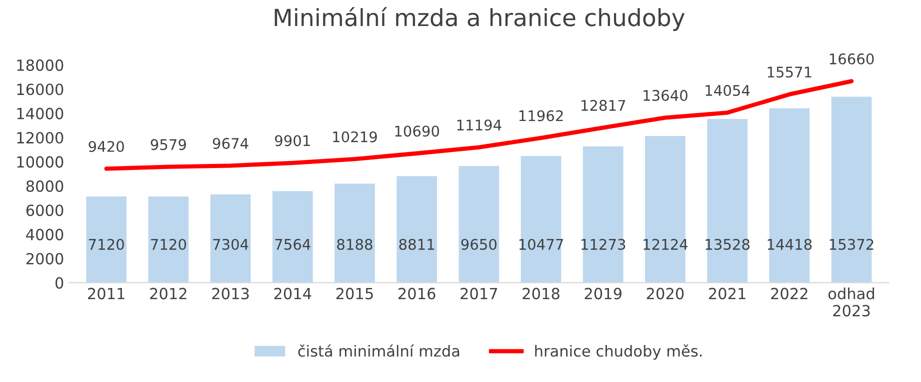  Describe the element at coordinates (479, 294) in the screenshot. I see `x-tick-label: 2017` at that location.